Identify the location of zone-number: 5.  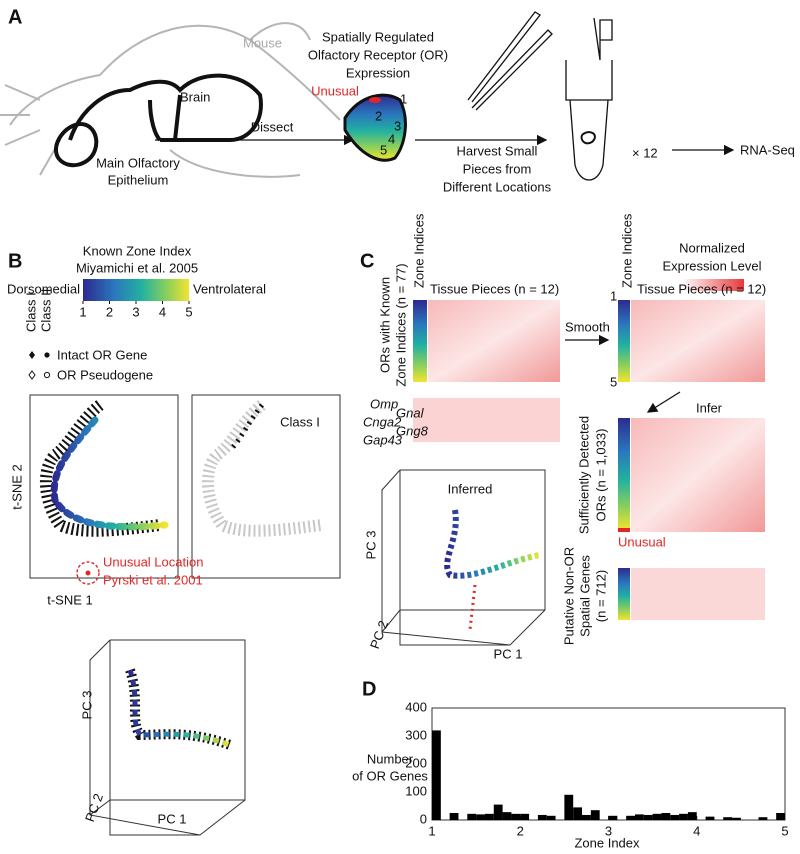
(383, 149).